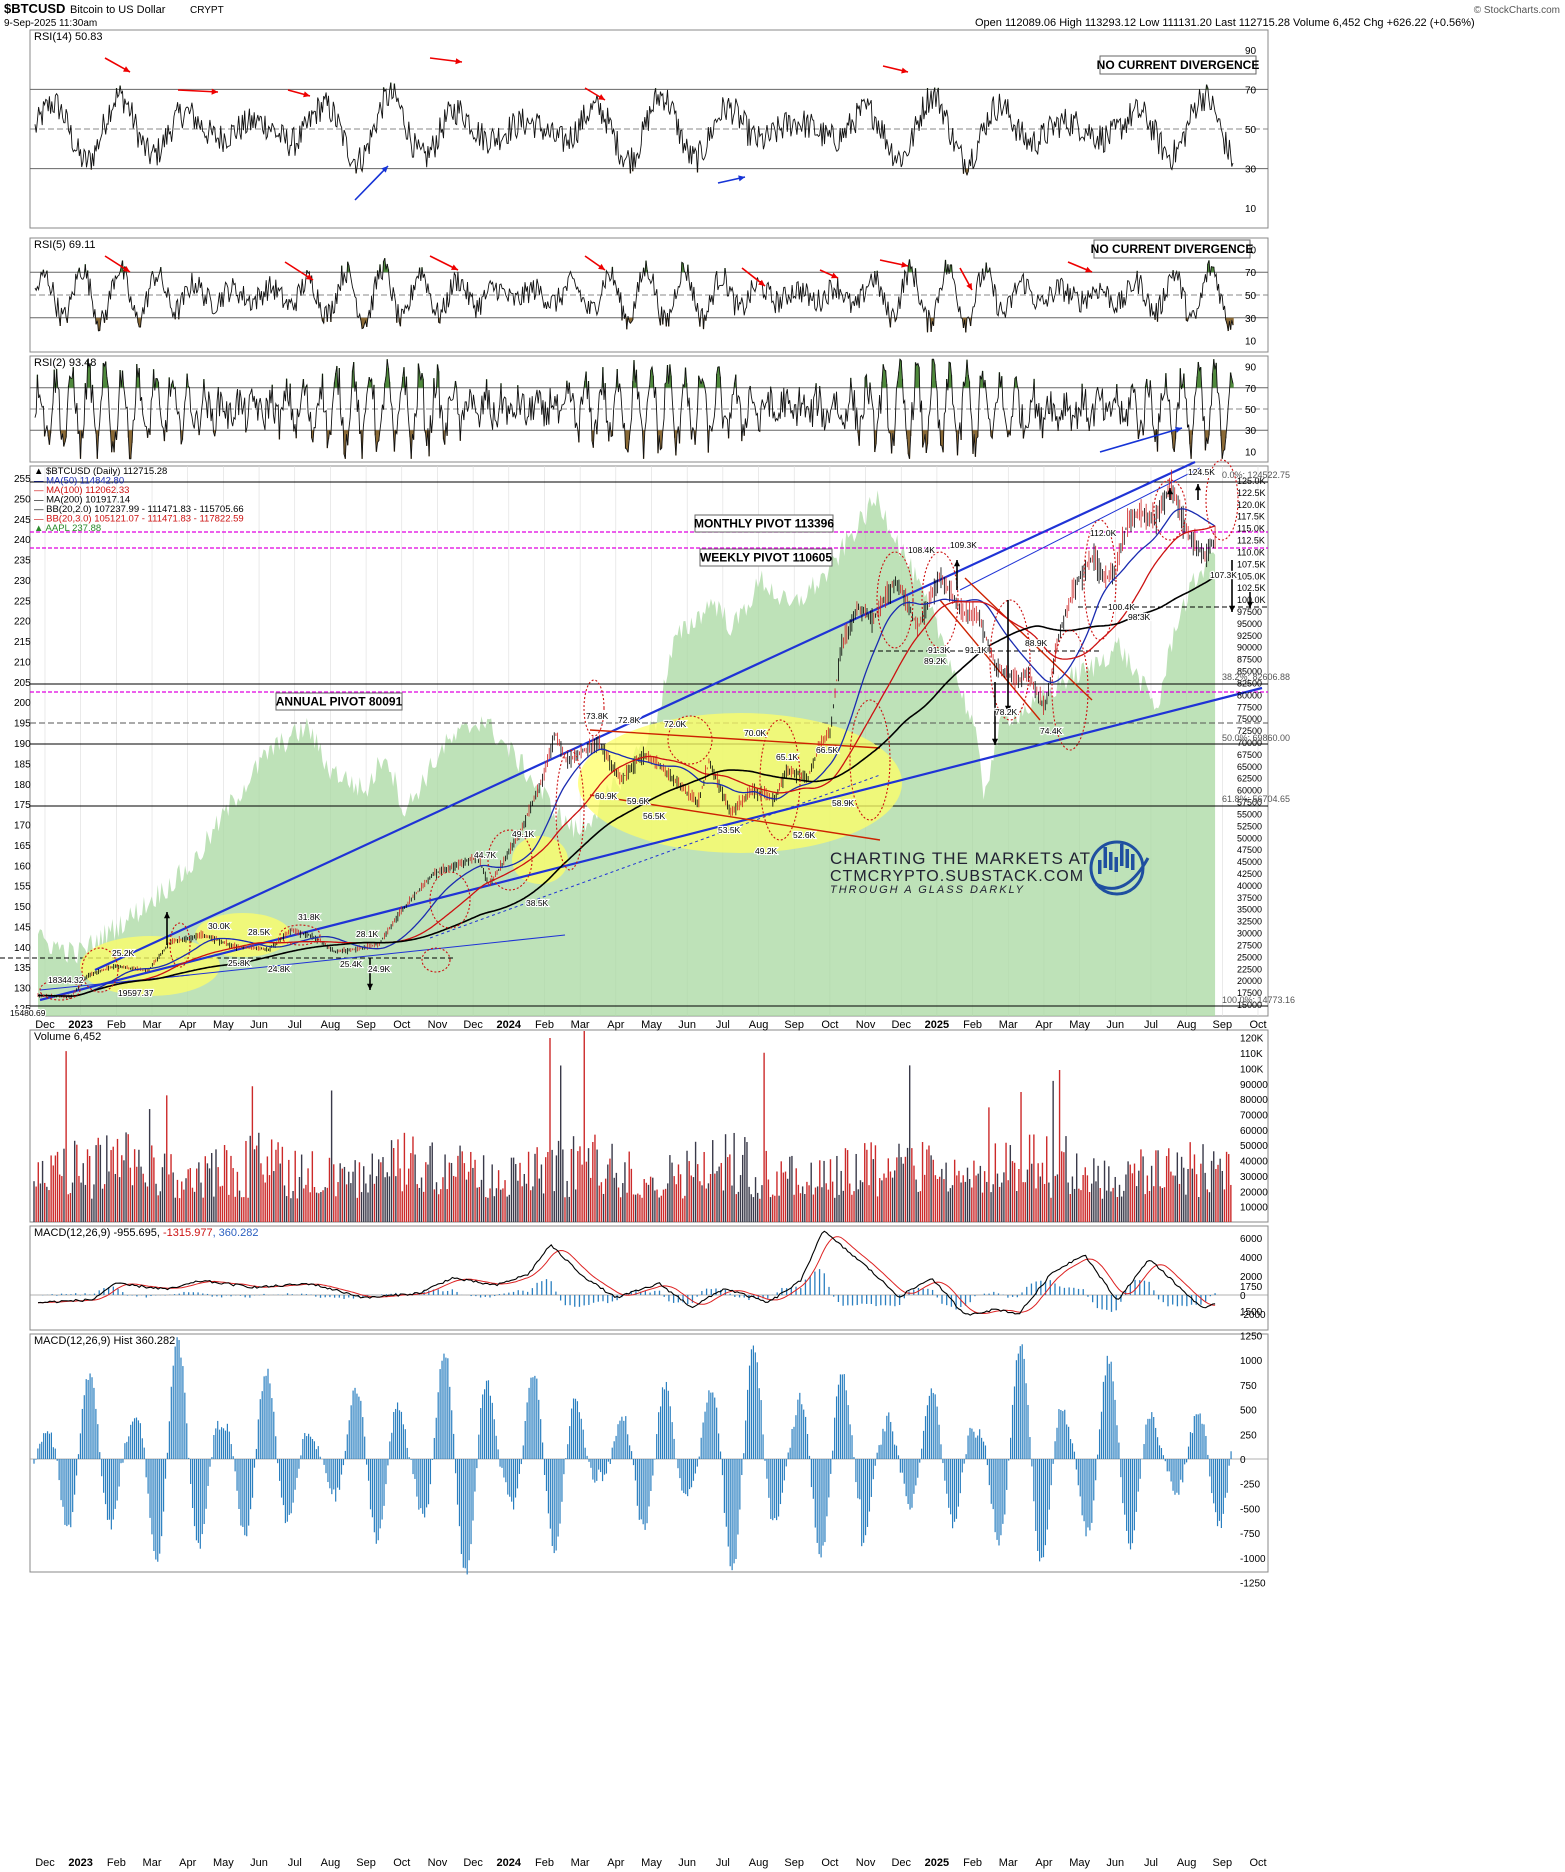 Image resolution: width=1565 pixels, height=1872 pixels. I want to click on symbol: $BTCUSD, so click(34, 8).